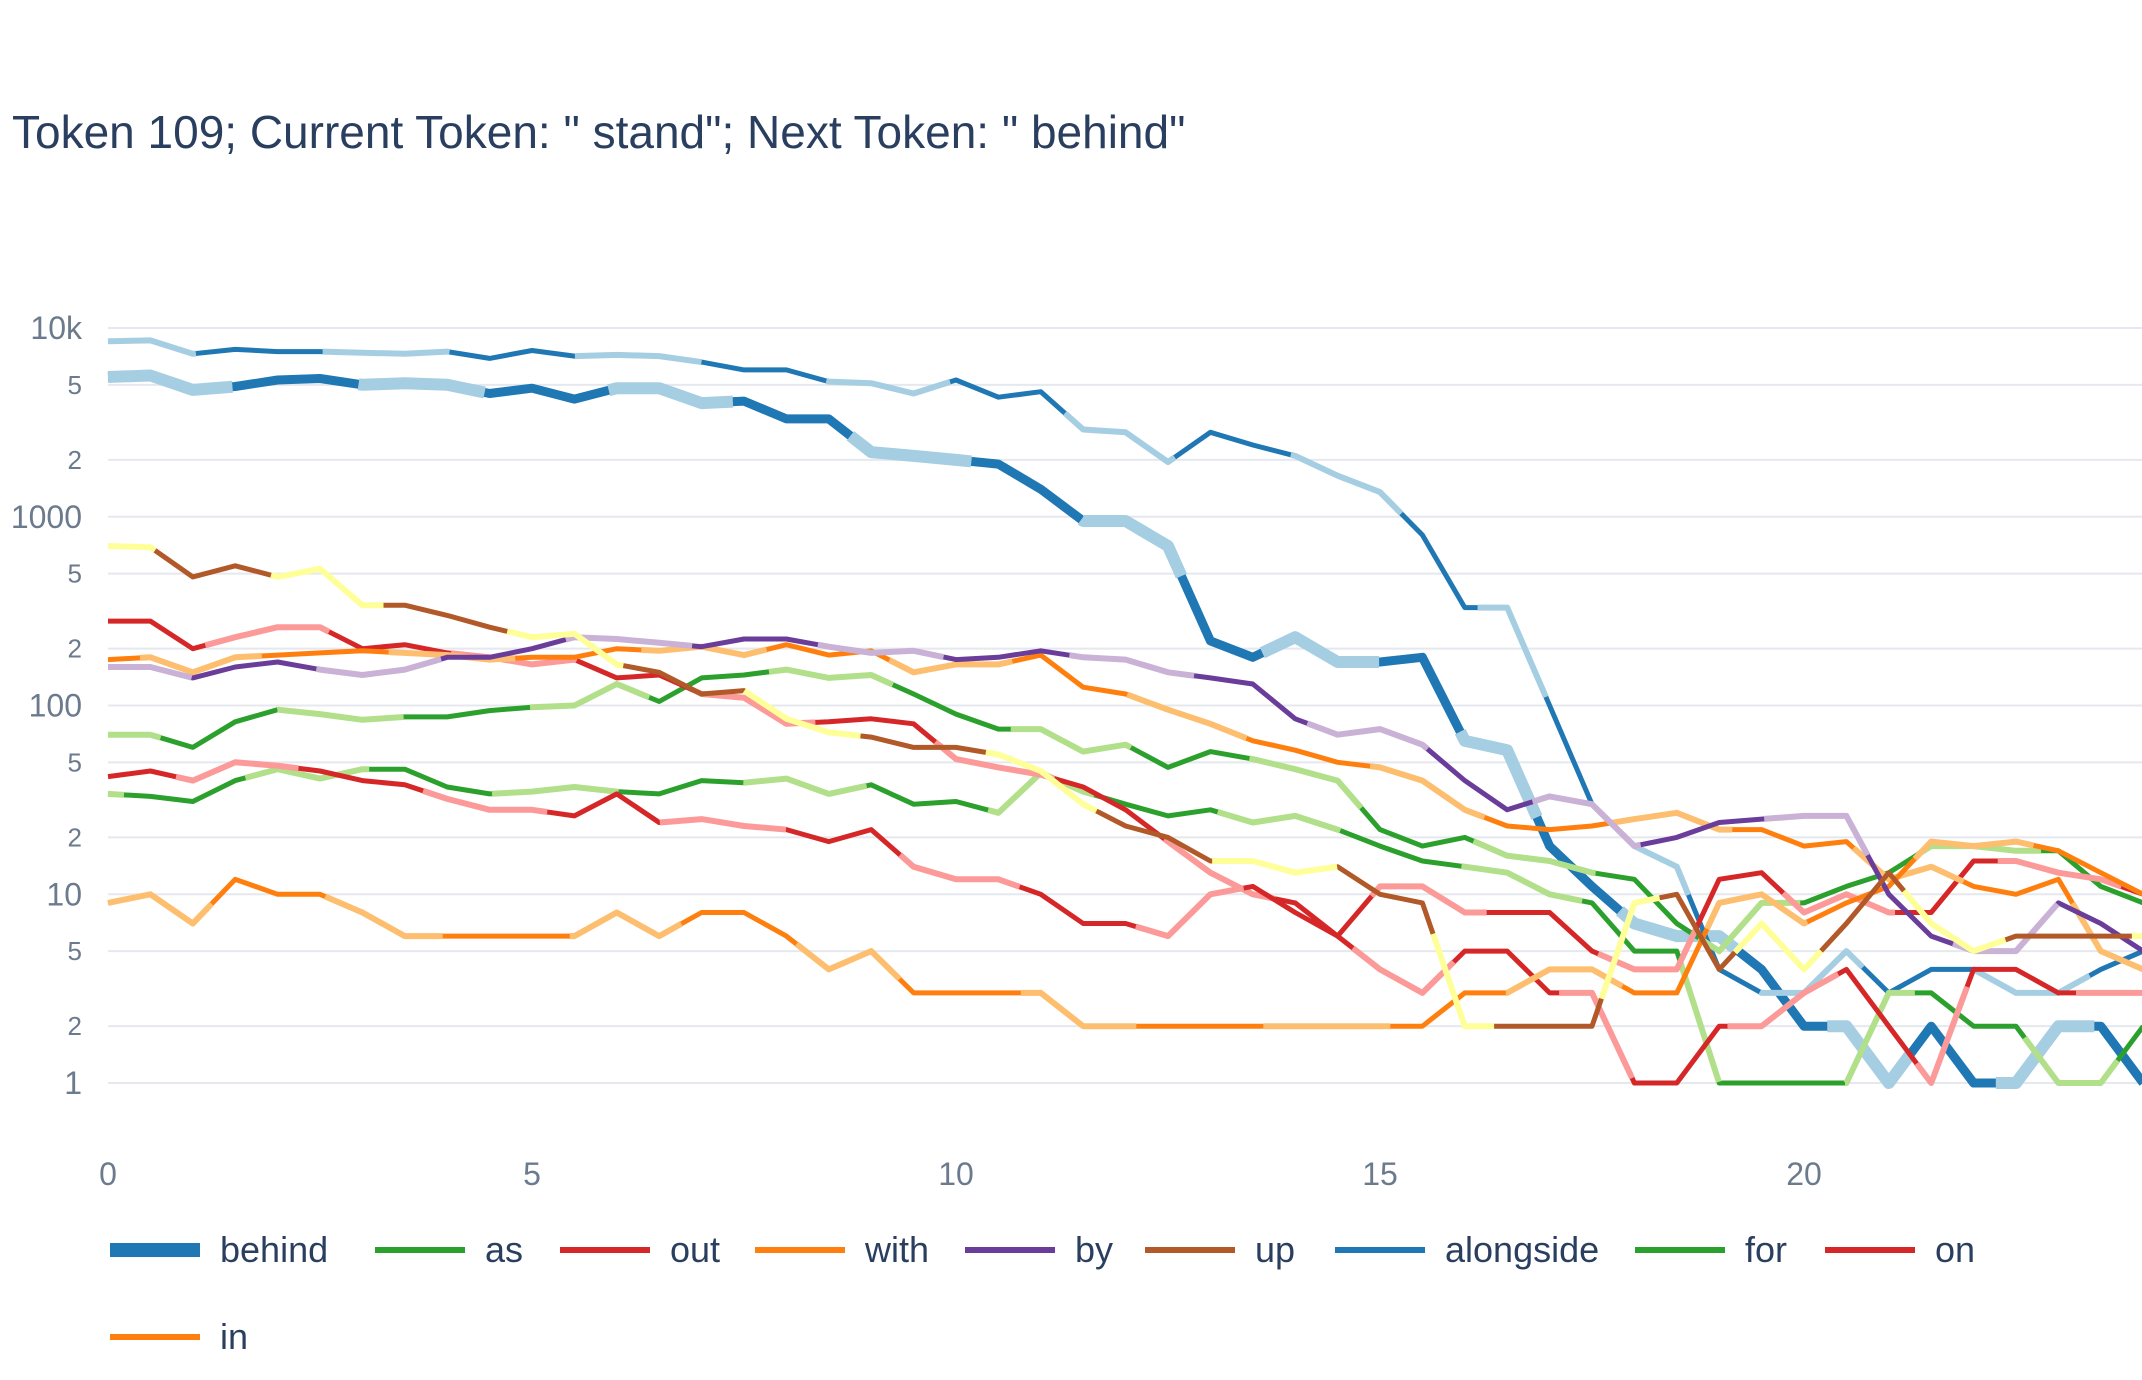 Image resolution: width=2142 pixels, height=1380 pixels. What do you see at coordinates (1380, 1174) in the screenshot?
I see `x-tick-label: 15` at bounding box center [1380, 1174].